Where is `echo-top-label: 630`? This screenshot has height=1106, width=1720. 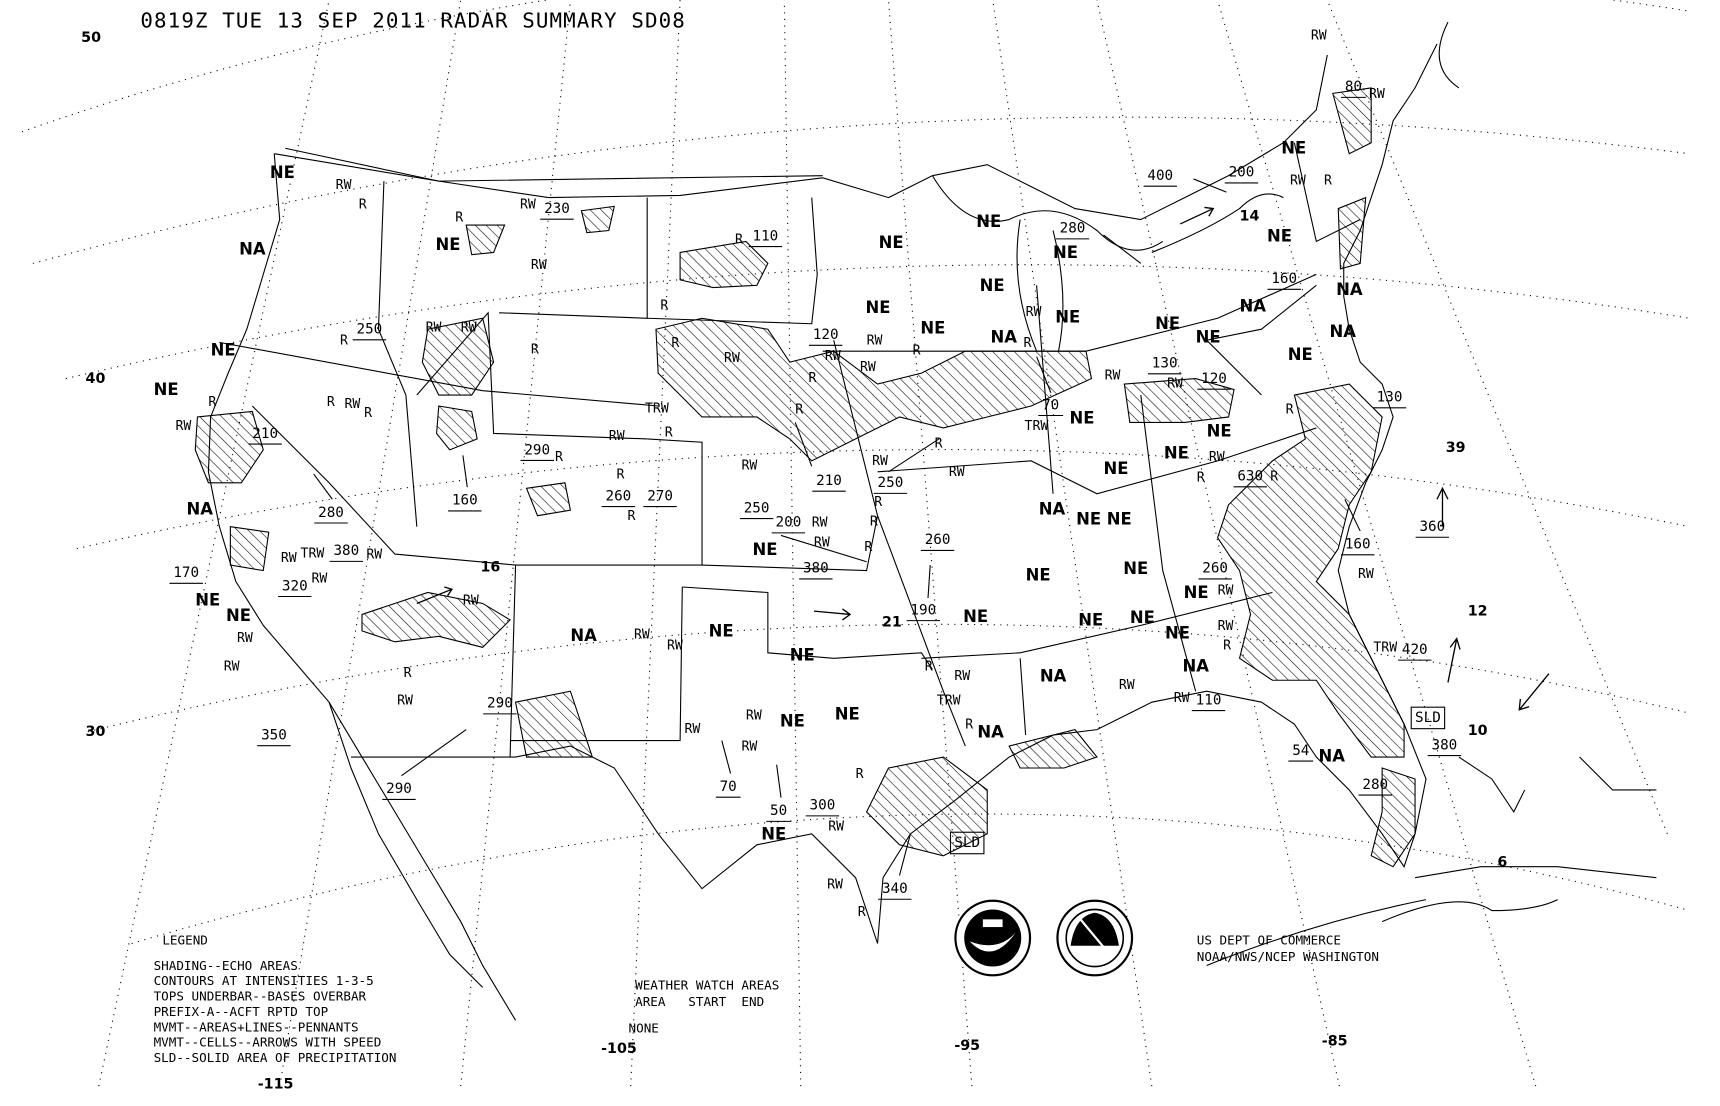 echo-top-label: 630 is located at coordinates (1250, 477).